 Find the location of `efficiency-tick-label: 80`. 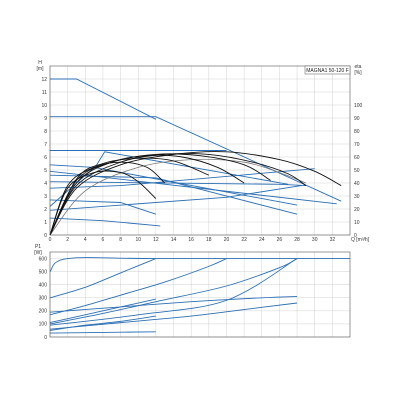

efficiency-tick-label: 80 is located at coordinates (357, 132).